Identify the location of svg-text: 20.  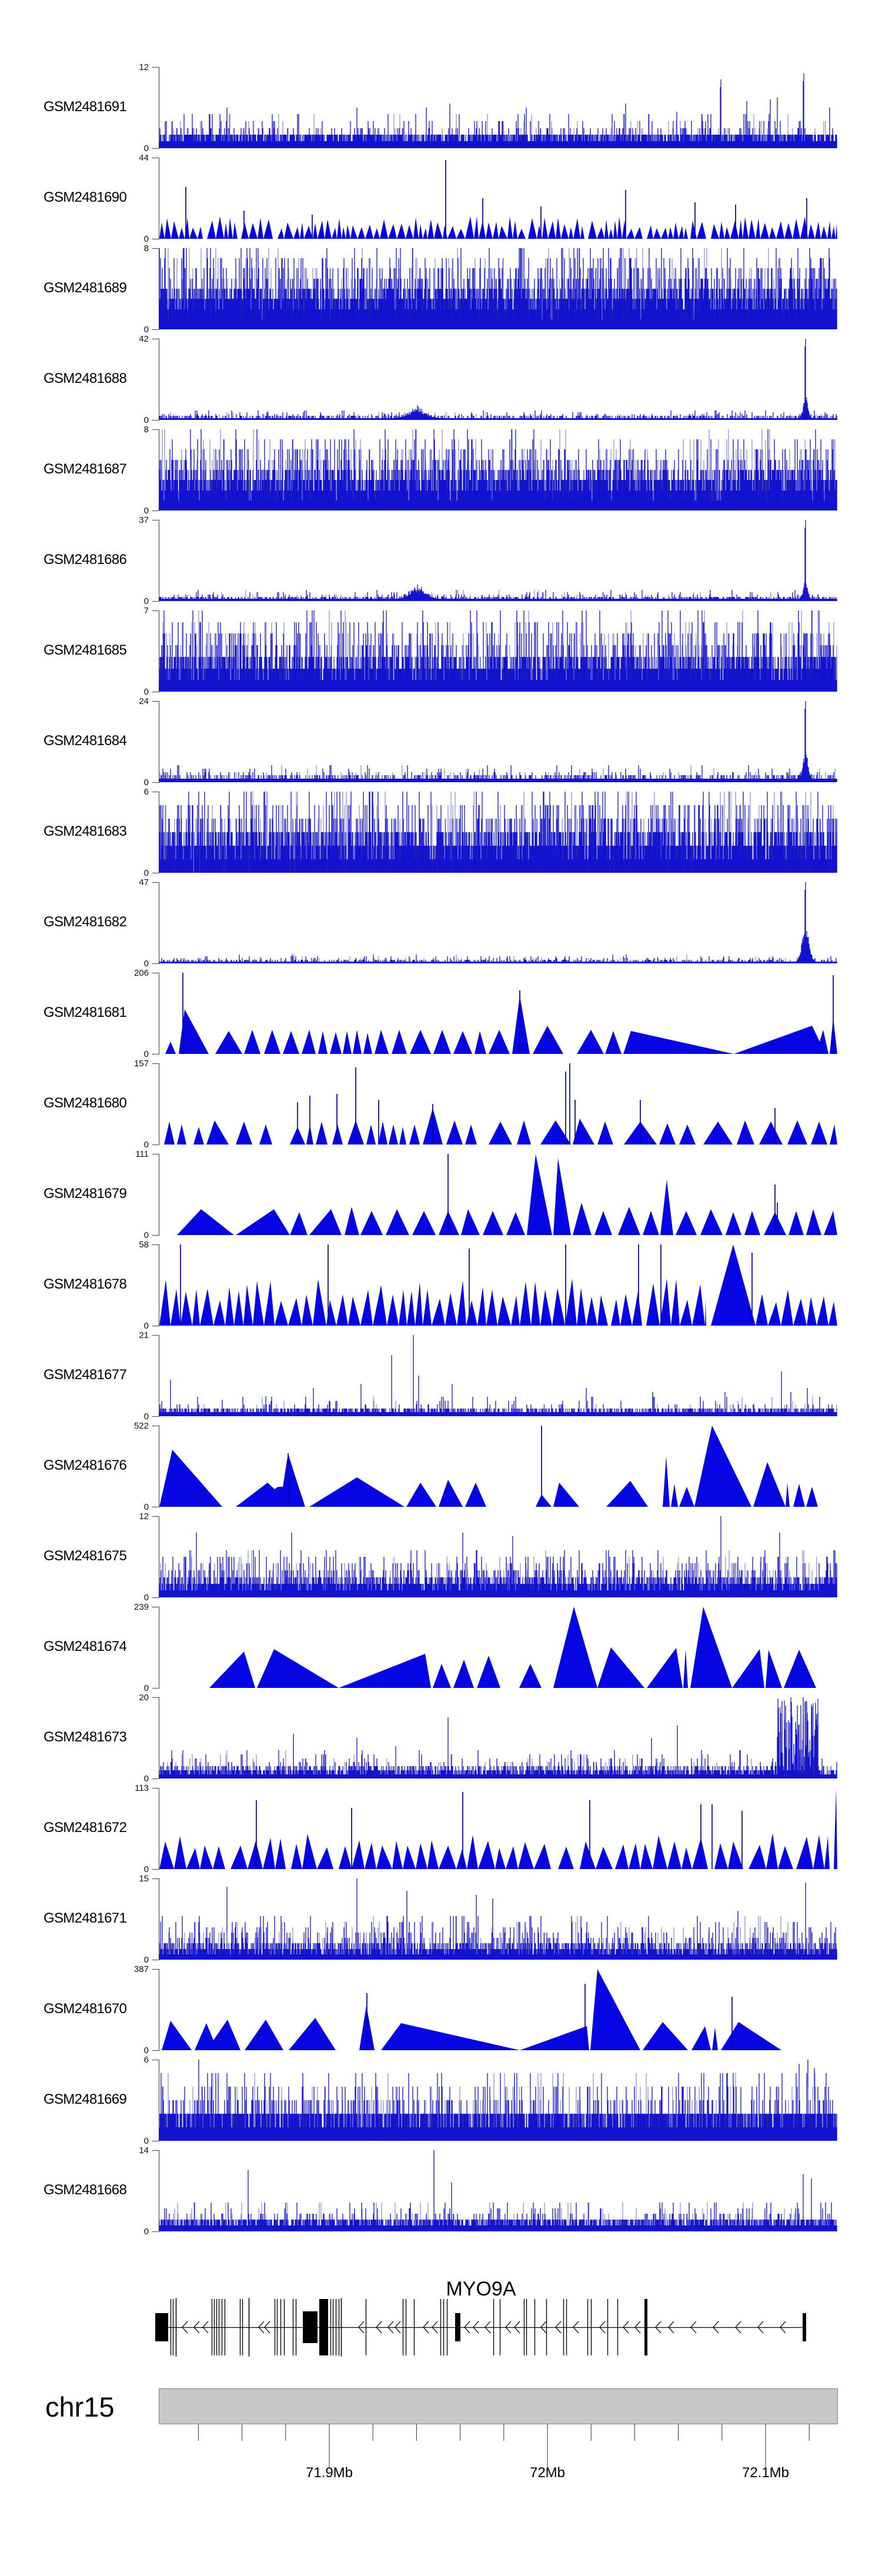
(144, 1698).